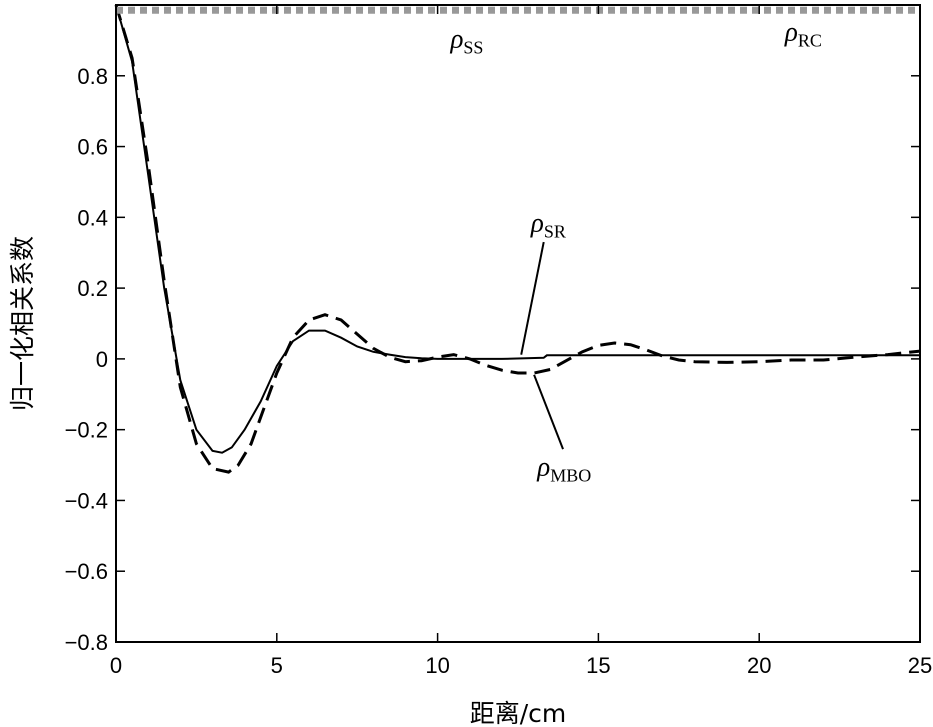  Describe the element at coordinates (437, 665) in the screenshot. I see `x-tick-label: 10` at that location.